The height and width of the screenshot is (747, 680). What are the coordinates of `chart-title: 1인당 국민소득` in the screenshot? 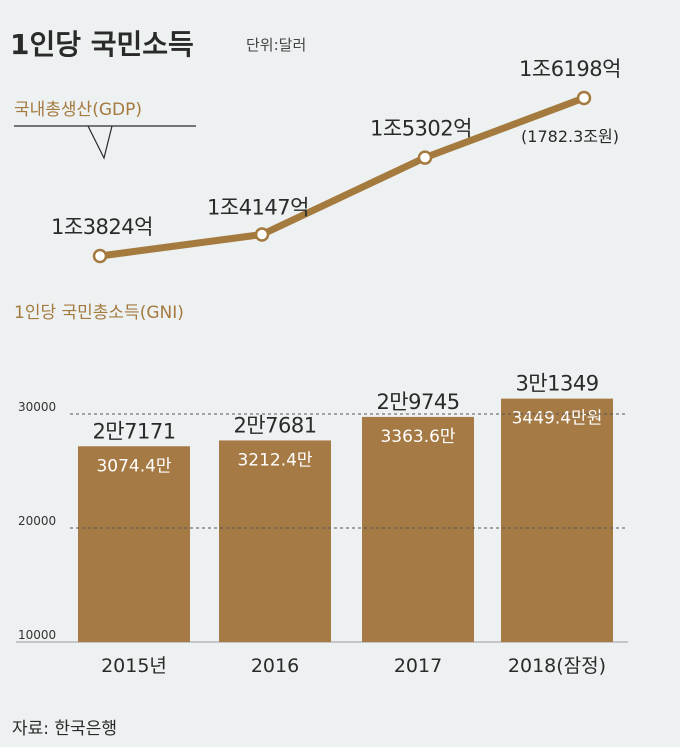 It's located at (102, 44).